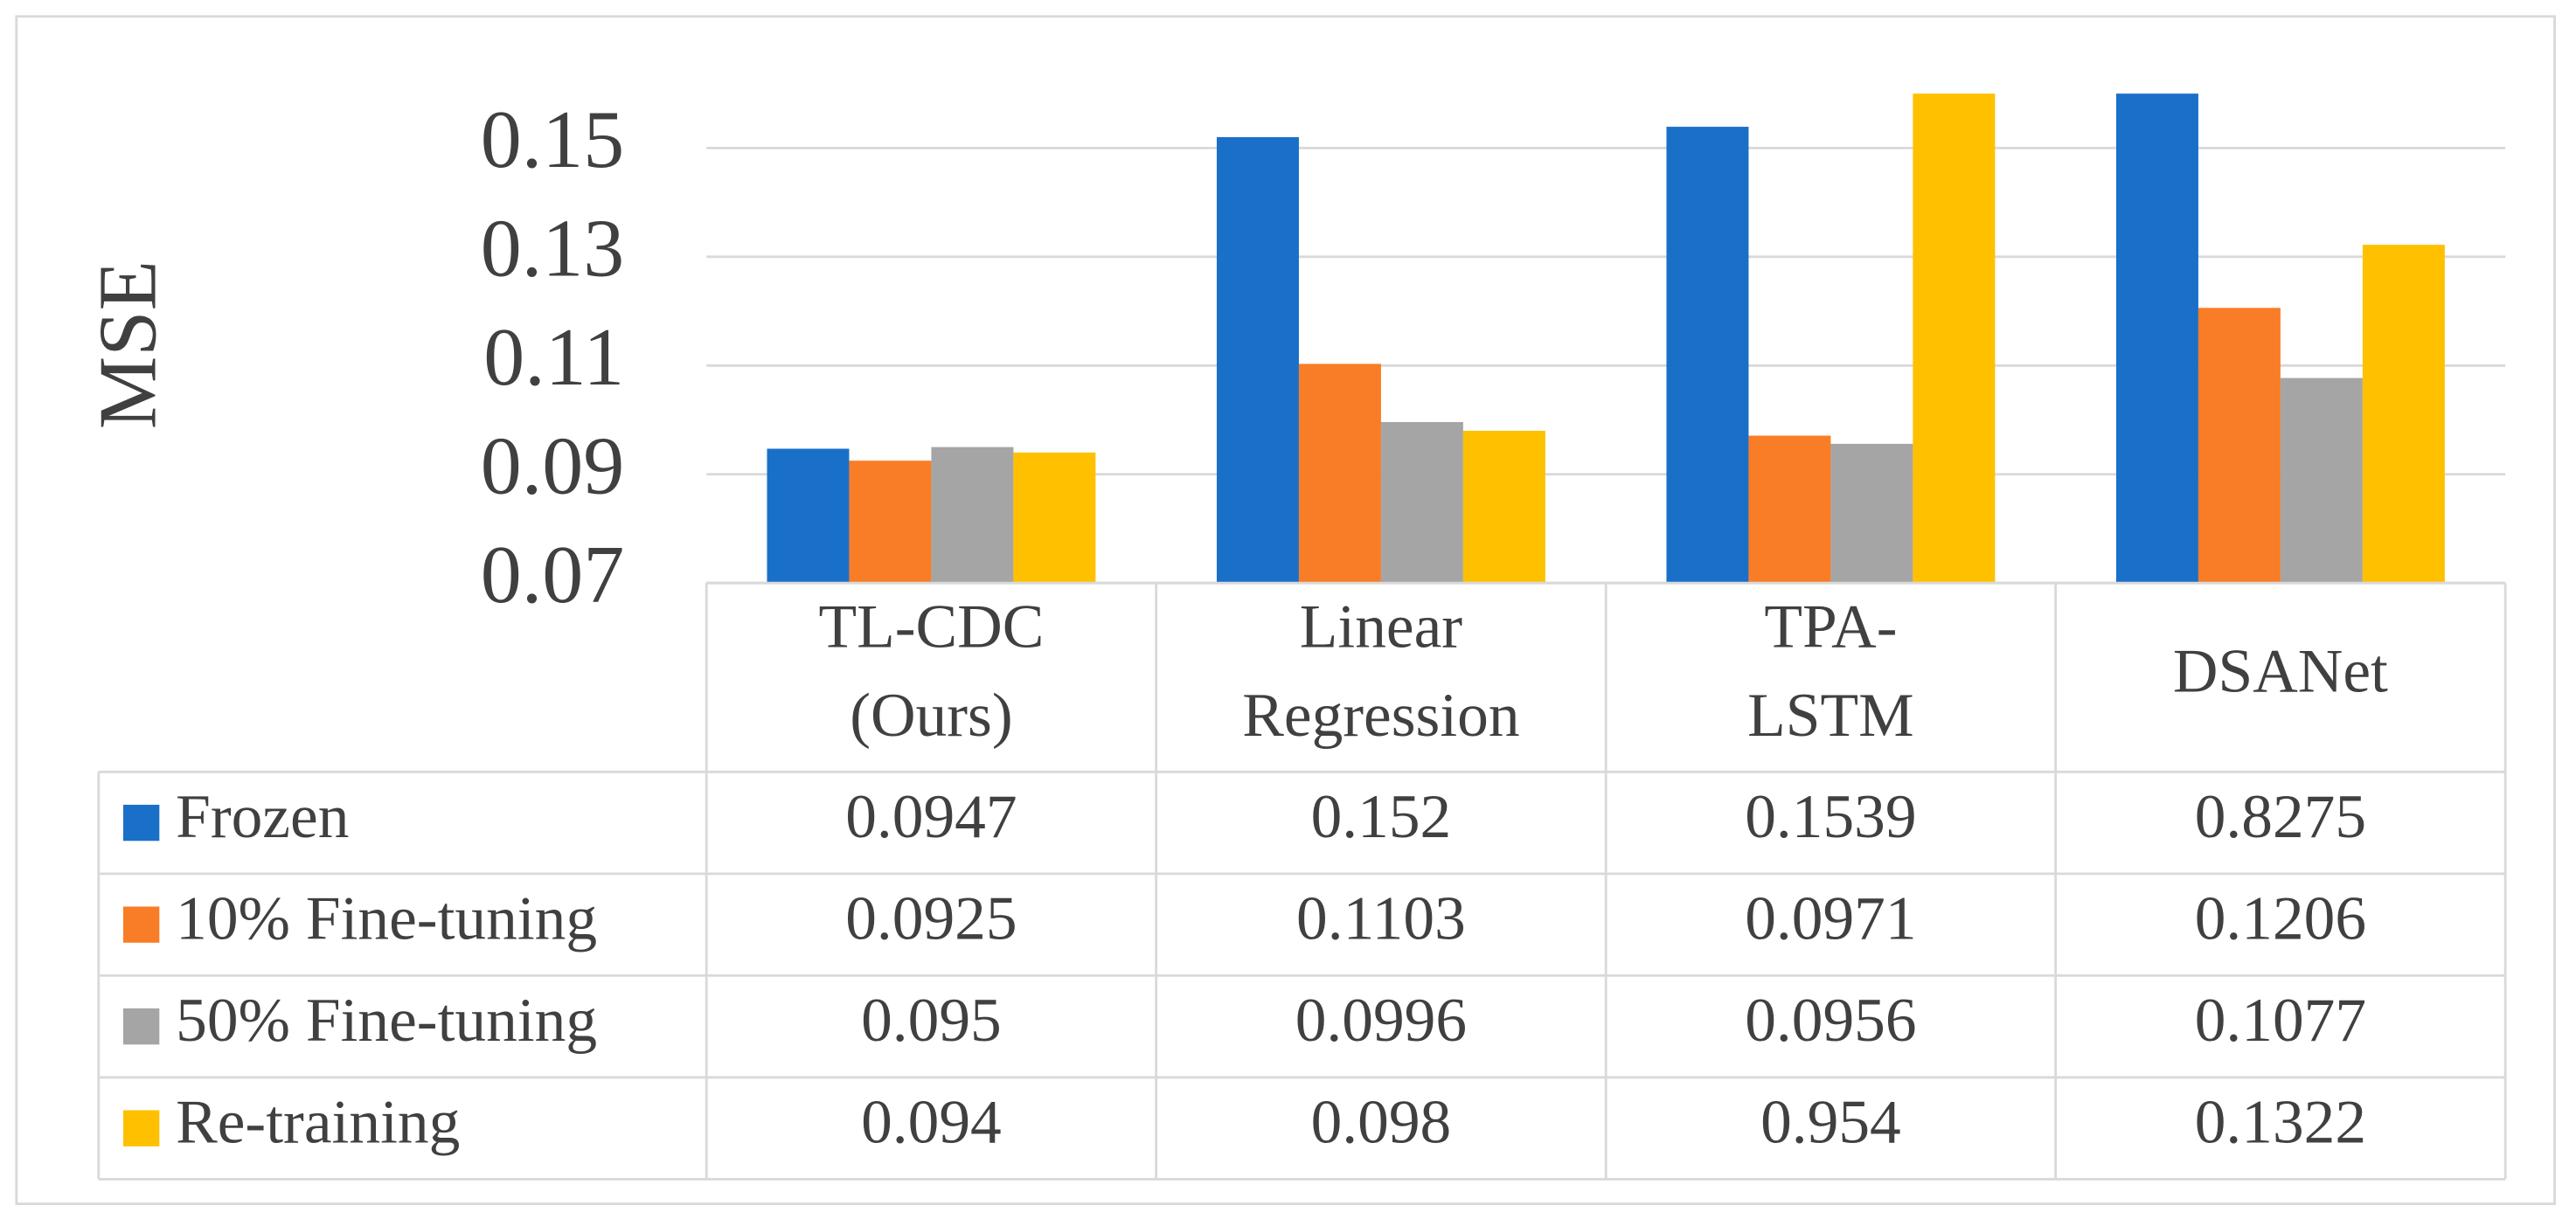 This screenshot has height=1226, width=2576. What do you see at coordinates (931, 1123) in the screenshot?
I see `table-value: 0.094` at bounding box center [931, 1123].